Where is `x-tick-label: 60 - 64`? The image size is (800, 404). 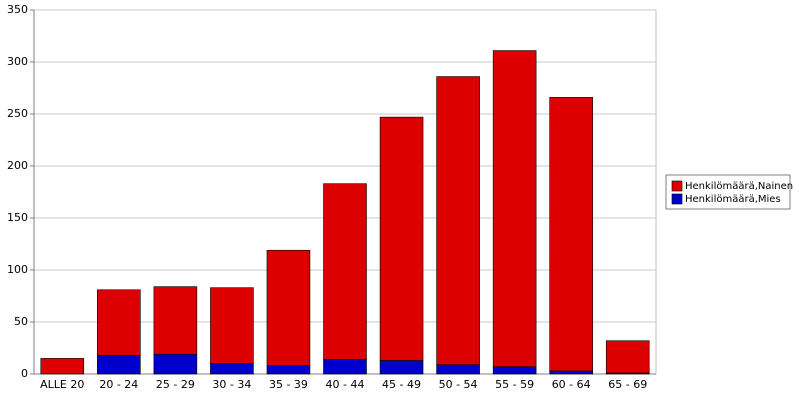 x-tick-label: 60 - 64 is located at coordinates (571, 384).